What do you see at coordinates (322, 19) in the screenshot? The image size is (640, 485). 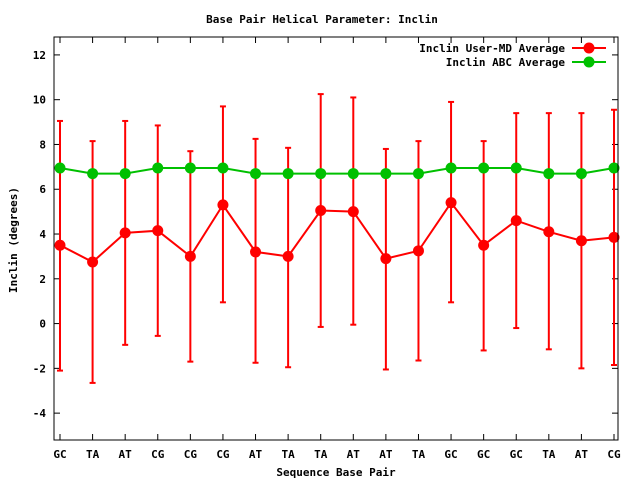 I see `chart-title: Base Pair Helical Parameter: Inclin` at bounding box center [322, 19].